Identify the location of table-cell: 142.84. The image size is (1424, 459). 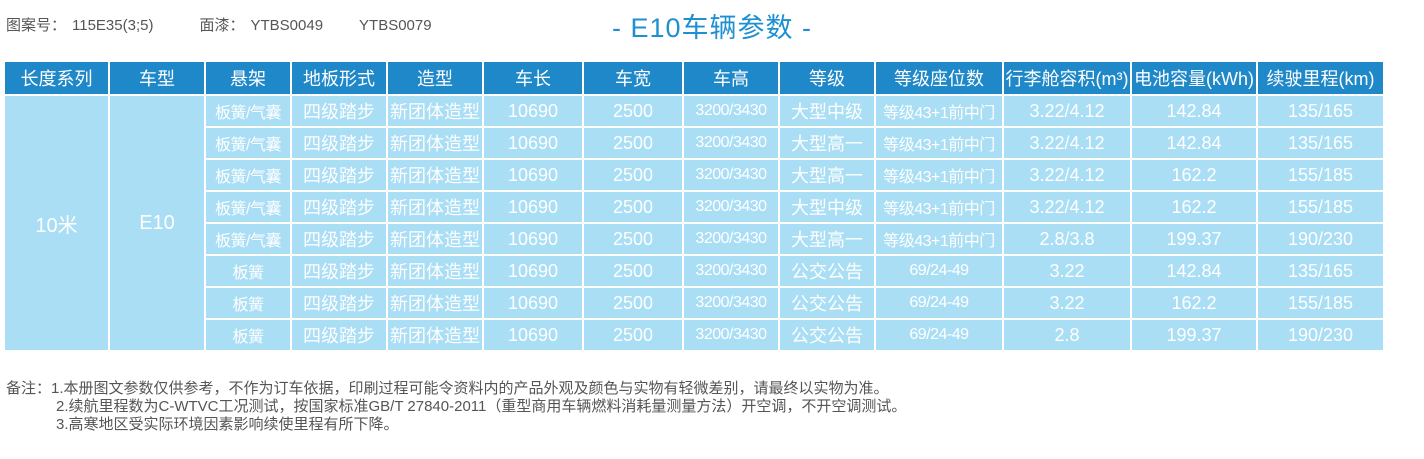
(1194, 143).